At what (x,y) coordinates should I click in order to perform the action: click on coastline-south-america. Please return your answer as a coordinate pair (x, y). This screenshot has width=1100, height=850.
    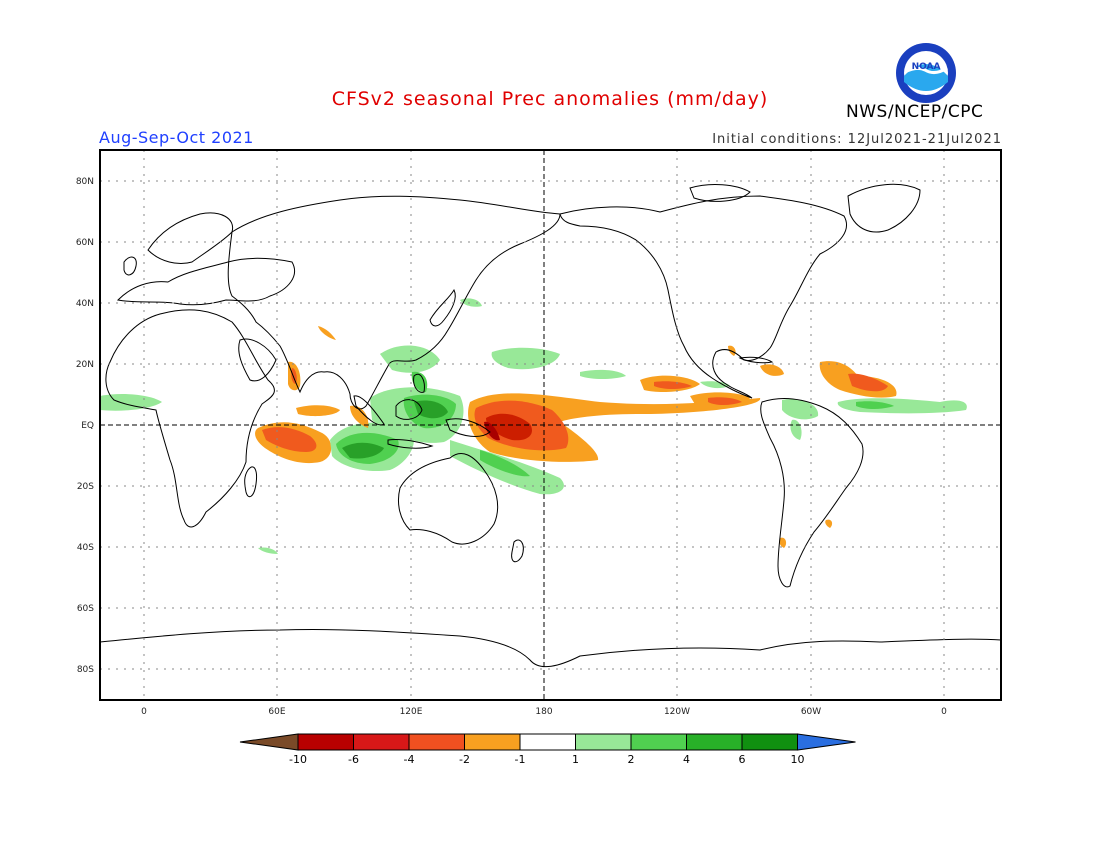
    Looking at the image, I should click on (812, 493).